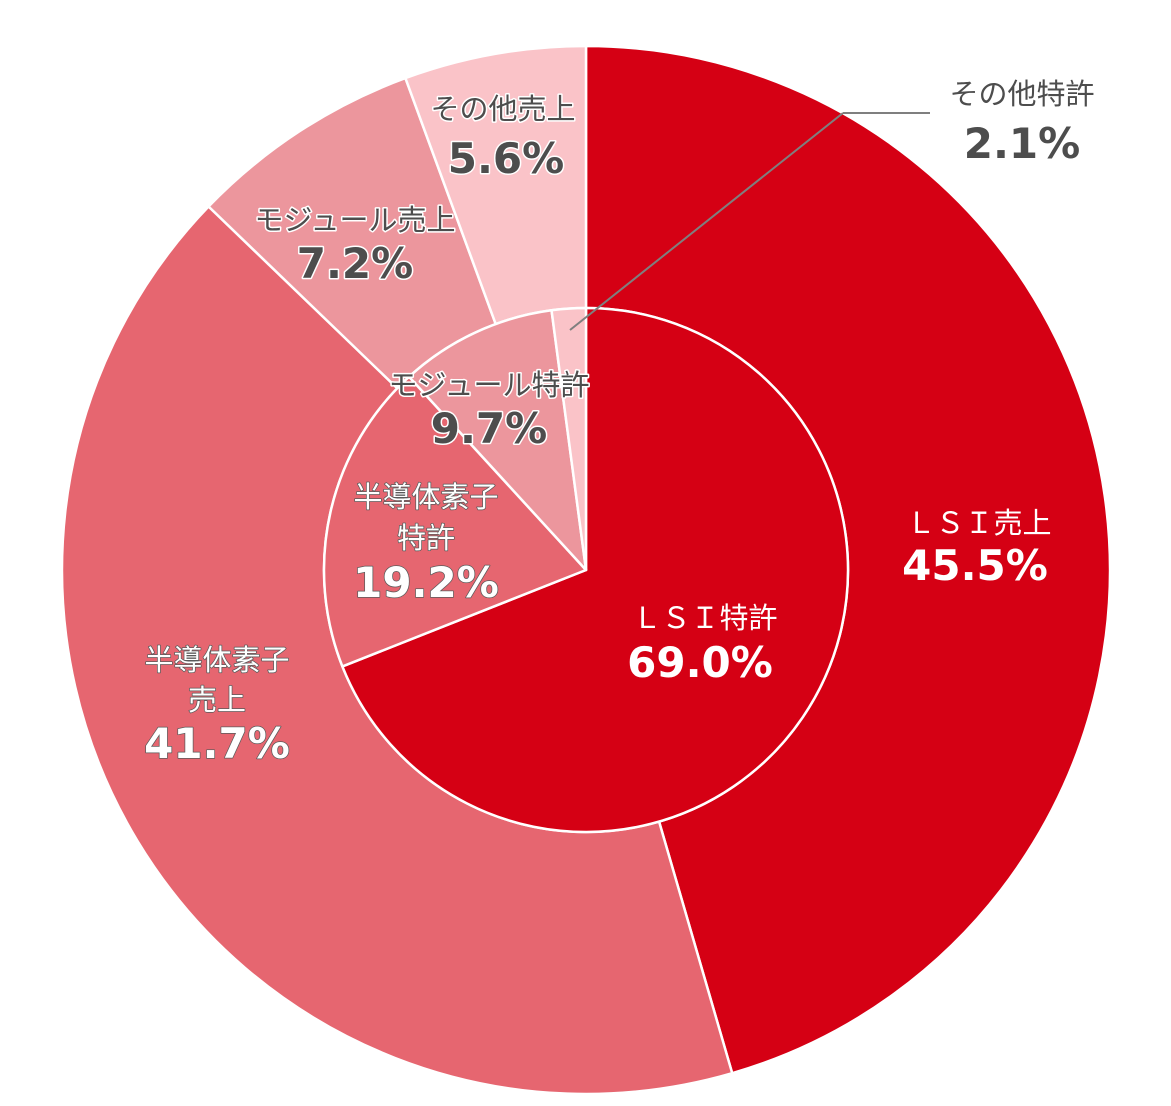 The height and width of the screenshot is (1106, 1171). I want to click on label-outer-other-value: 5.6%, so click(506, 158).